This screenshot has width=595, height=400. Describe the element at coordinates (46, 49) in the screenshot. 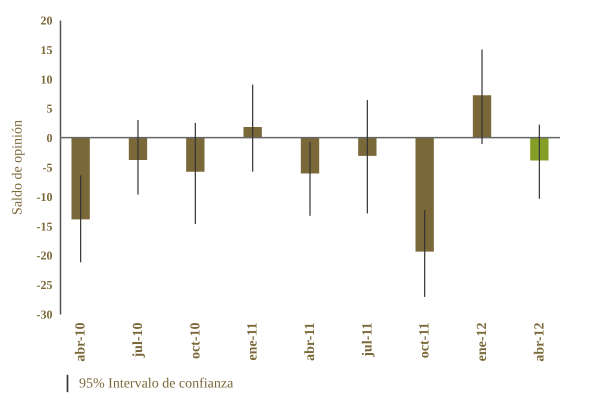

I see `y-tick-label: 15` at that location.